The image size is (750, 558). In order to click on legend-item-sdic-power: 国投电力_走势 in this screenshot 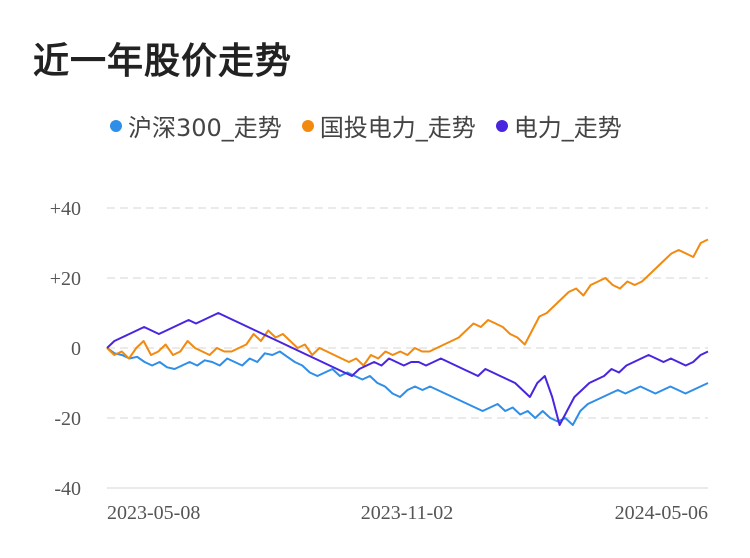, I will do `click(388, 125)`.